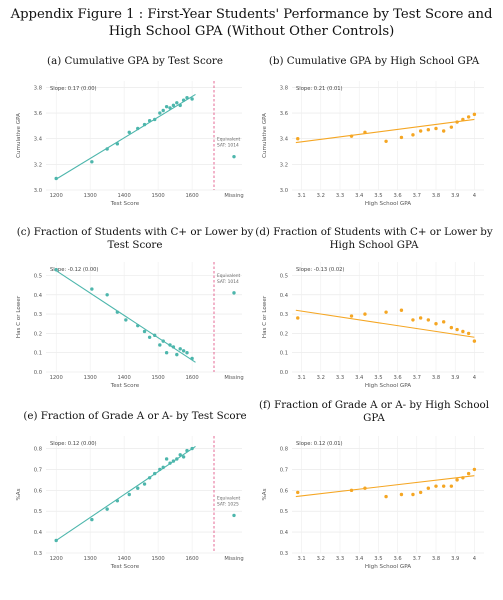 The width and height of the screenshot is (503, 600). What do you see at coordinates (38, 191) in the screenshot?
I see `y-tick-label: 3.0` at bounding box center [38, 191].